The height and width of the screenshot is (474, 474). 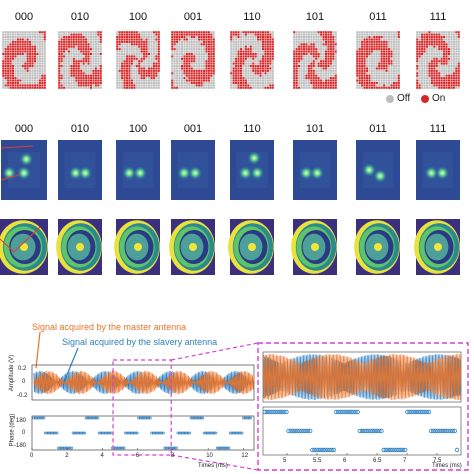 I want to click on phase-tick-top: 180, so click(x=21, y=421).